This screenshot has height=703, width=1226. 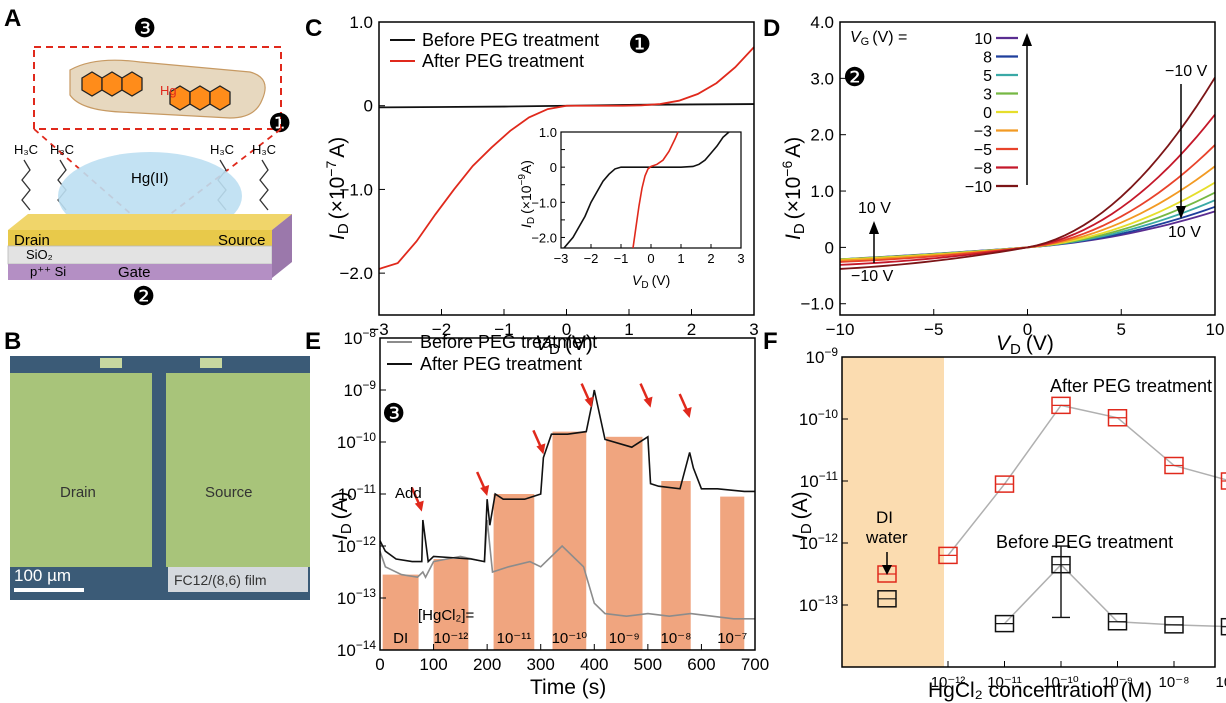 What do you see at coordinates (451, 638) in the screenshot?
I see `e-band-label: 10⁻¹²` at bounding box center [451, 638].